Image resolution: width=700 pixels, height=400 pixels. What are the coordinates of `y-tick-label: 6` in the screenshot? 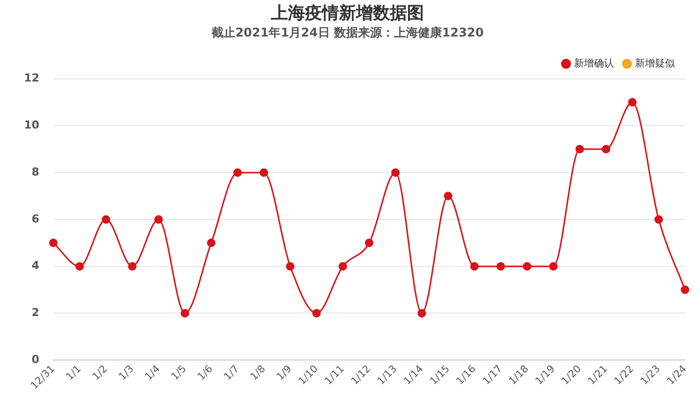 It's located at (36, 219).